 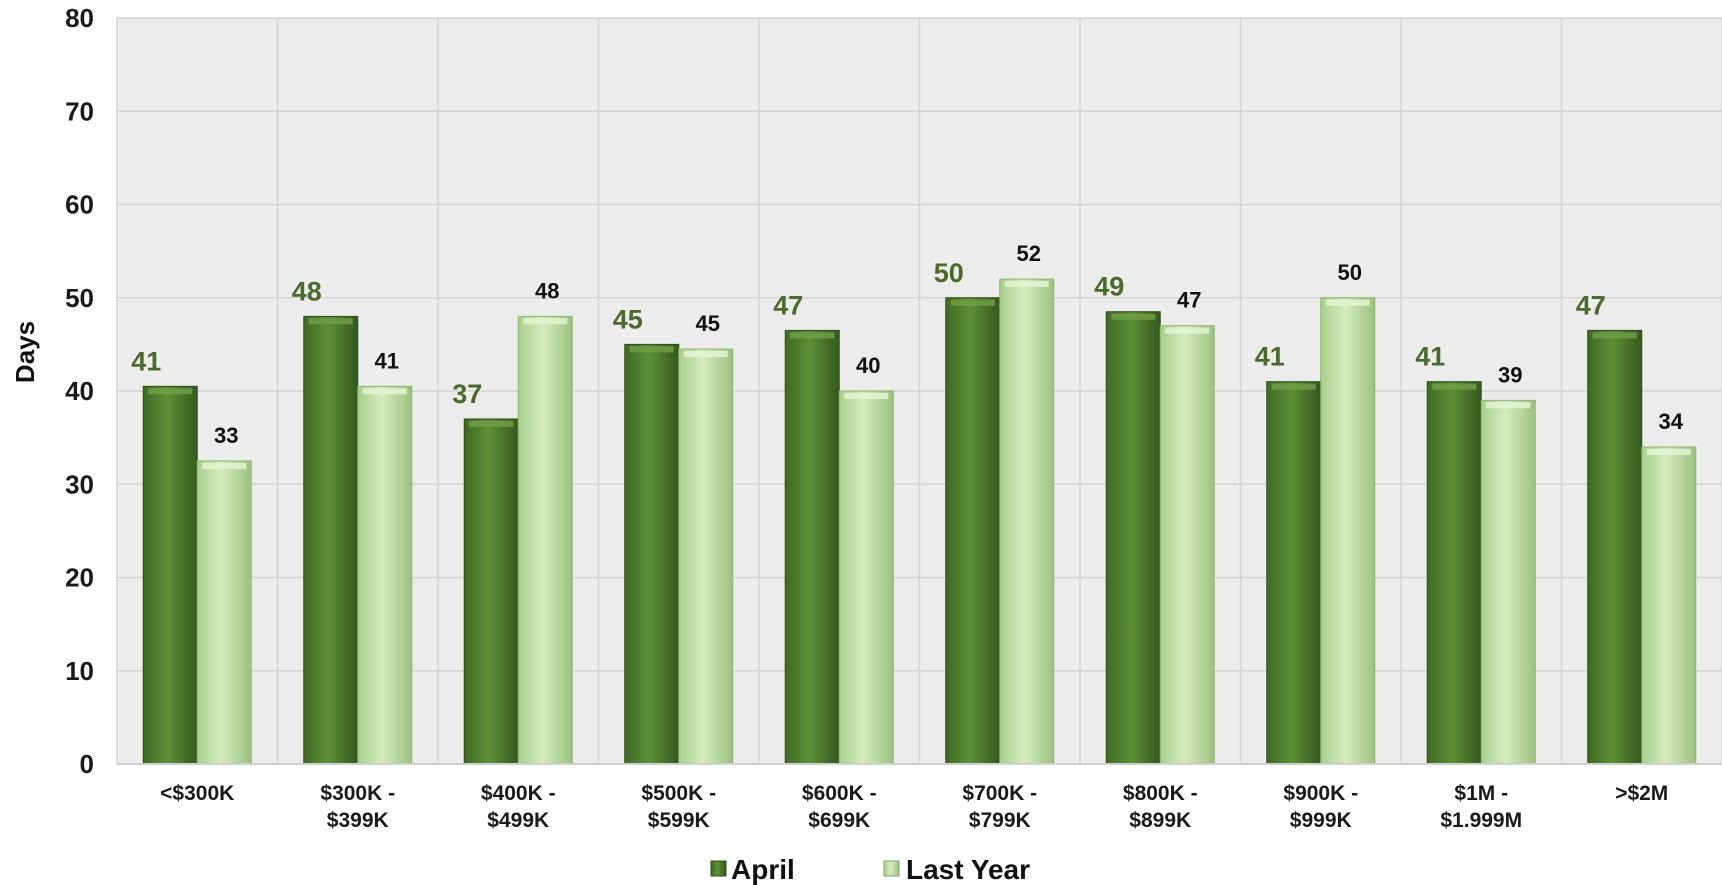 I want to click on data-label-april: 48, so click(x=307, y=291).